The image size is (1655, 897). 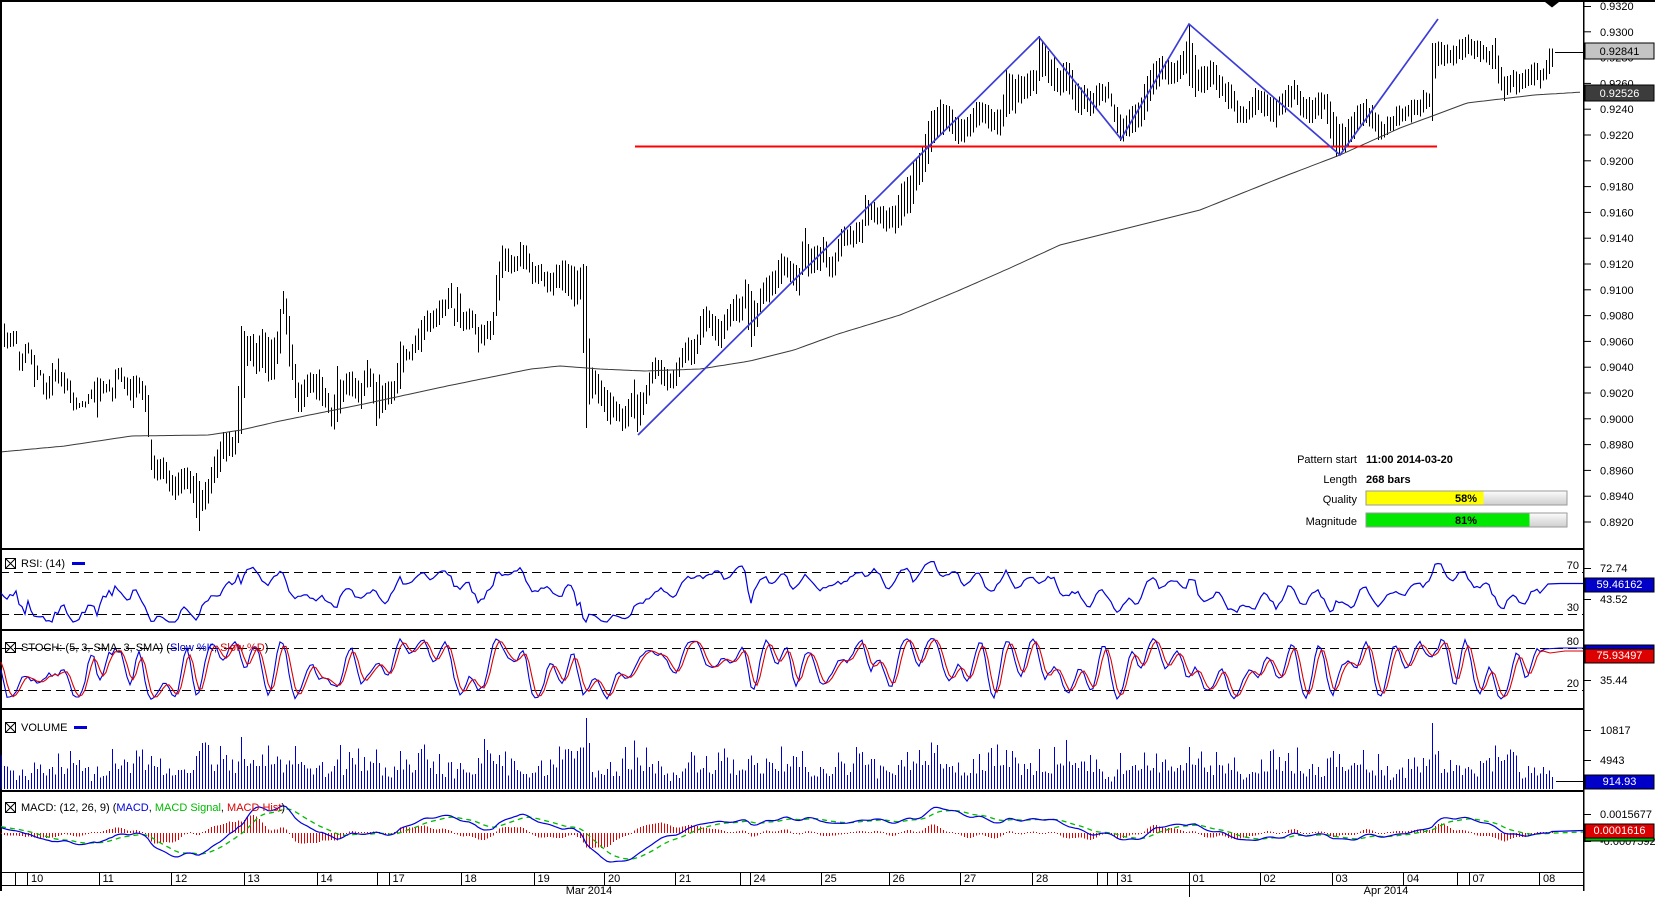 I want to click on svg-text: 03, so click(x=1342, y=879).